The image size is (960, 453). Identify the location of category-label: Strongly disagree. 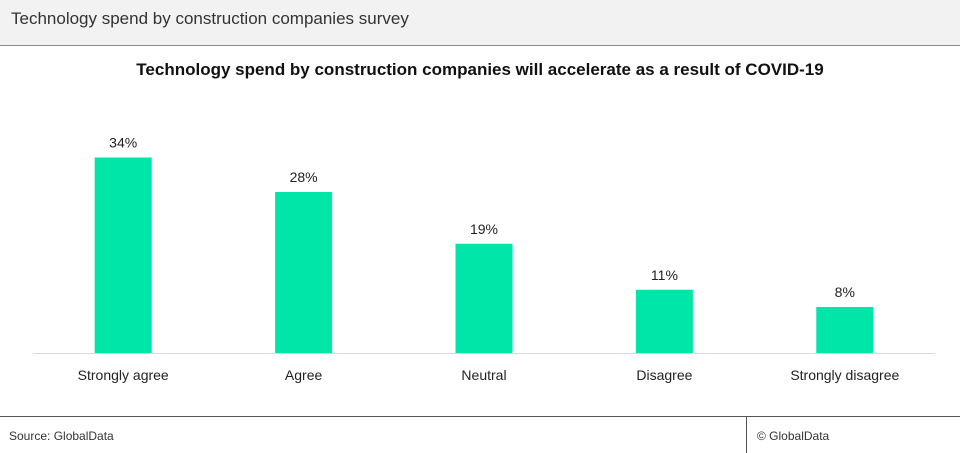
(844, 375).